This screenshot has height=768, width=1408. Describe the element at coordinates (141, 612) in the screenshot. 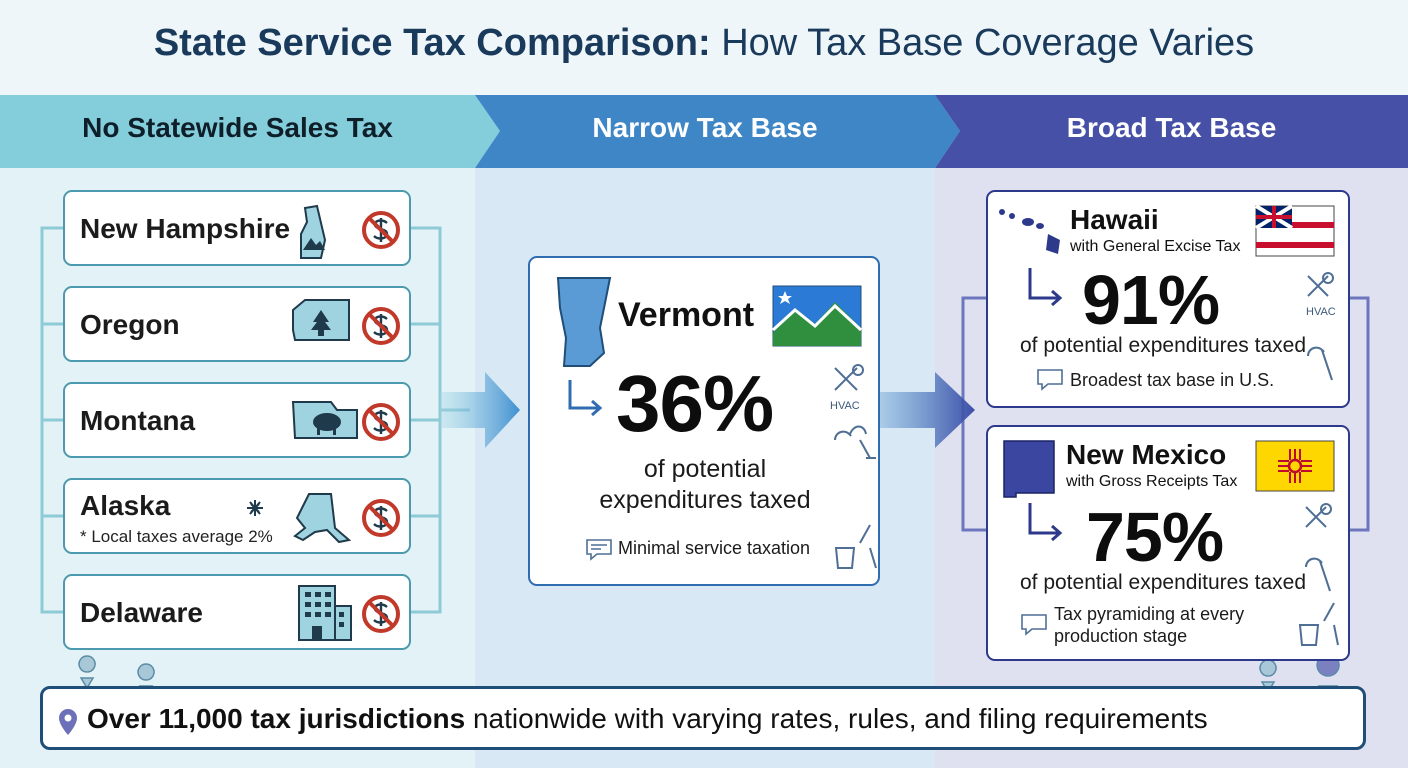

I see `state-name: Delaware` at that location.